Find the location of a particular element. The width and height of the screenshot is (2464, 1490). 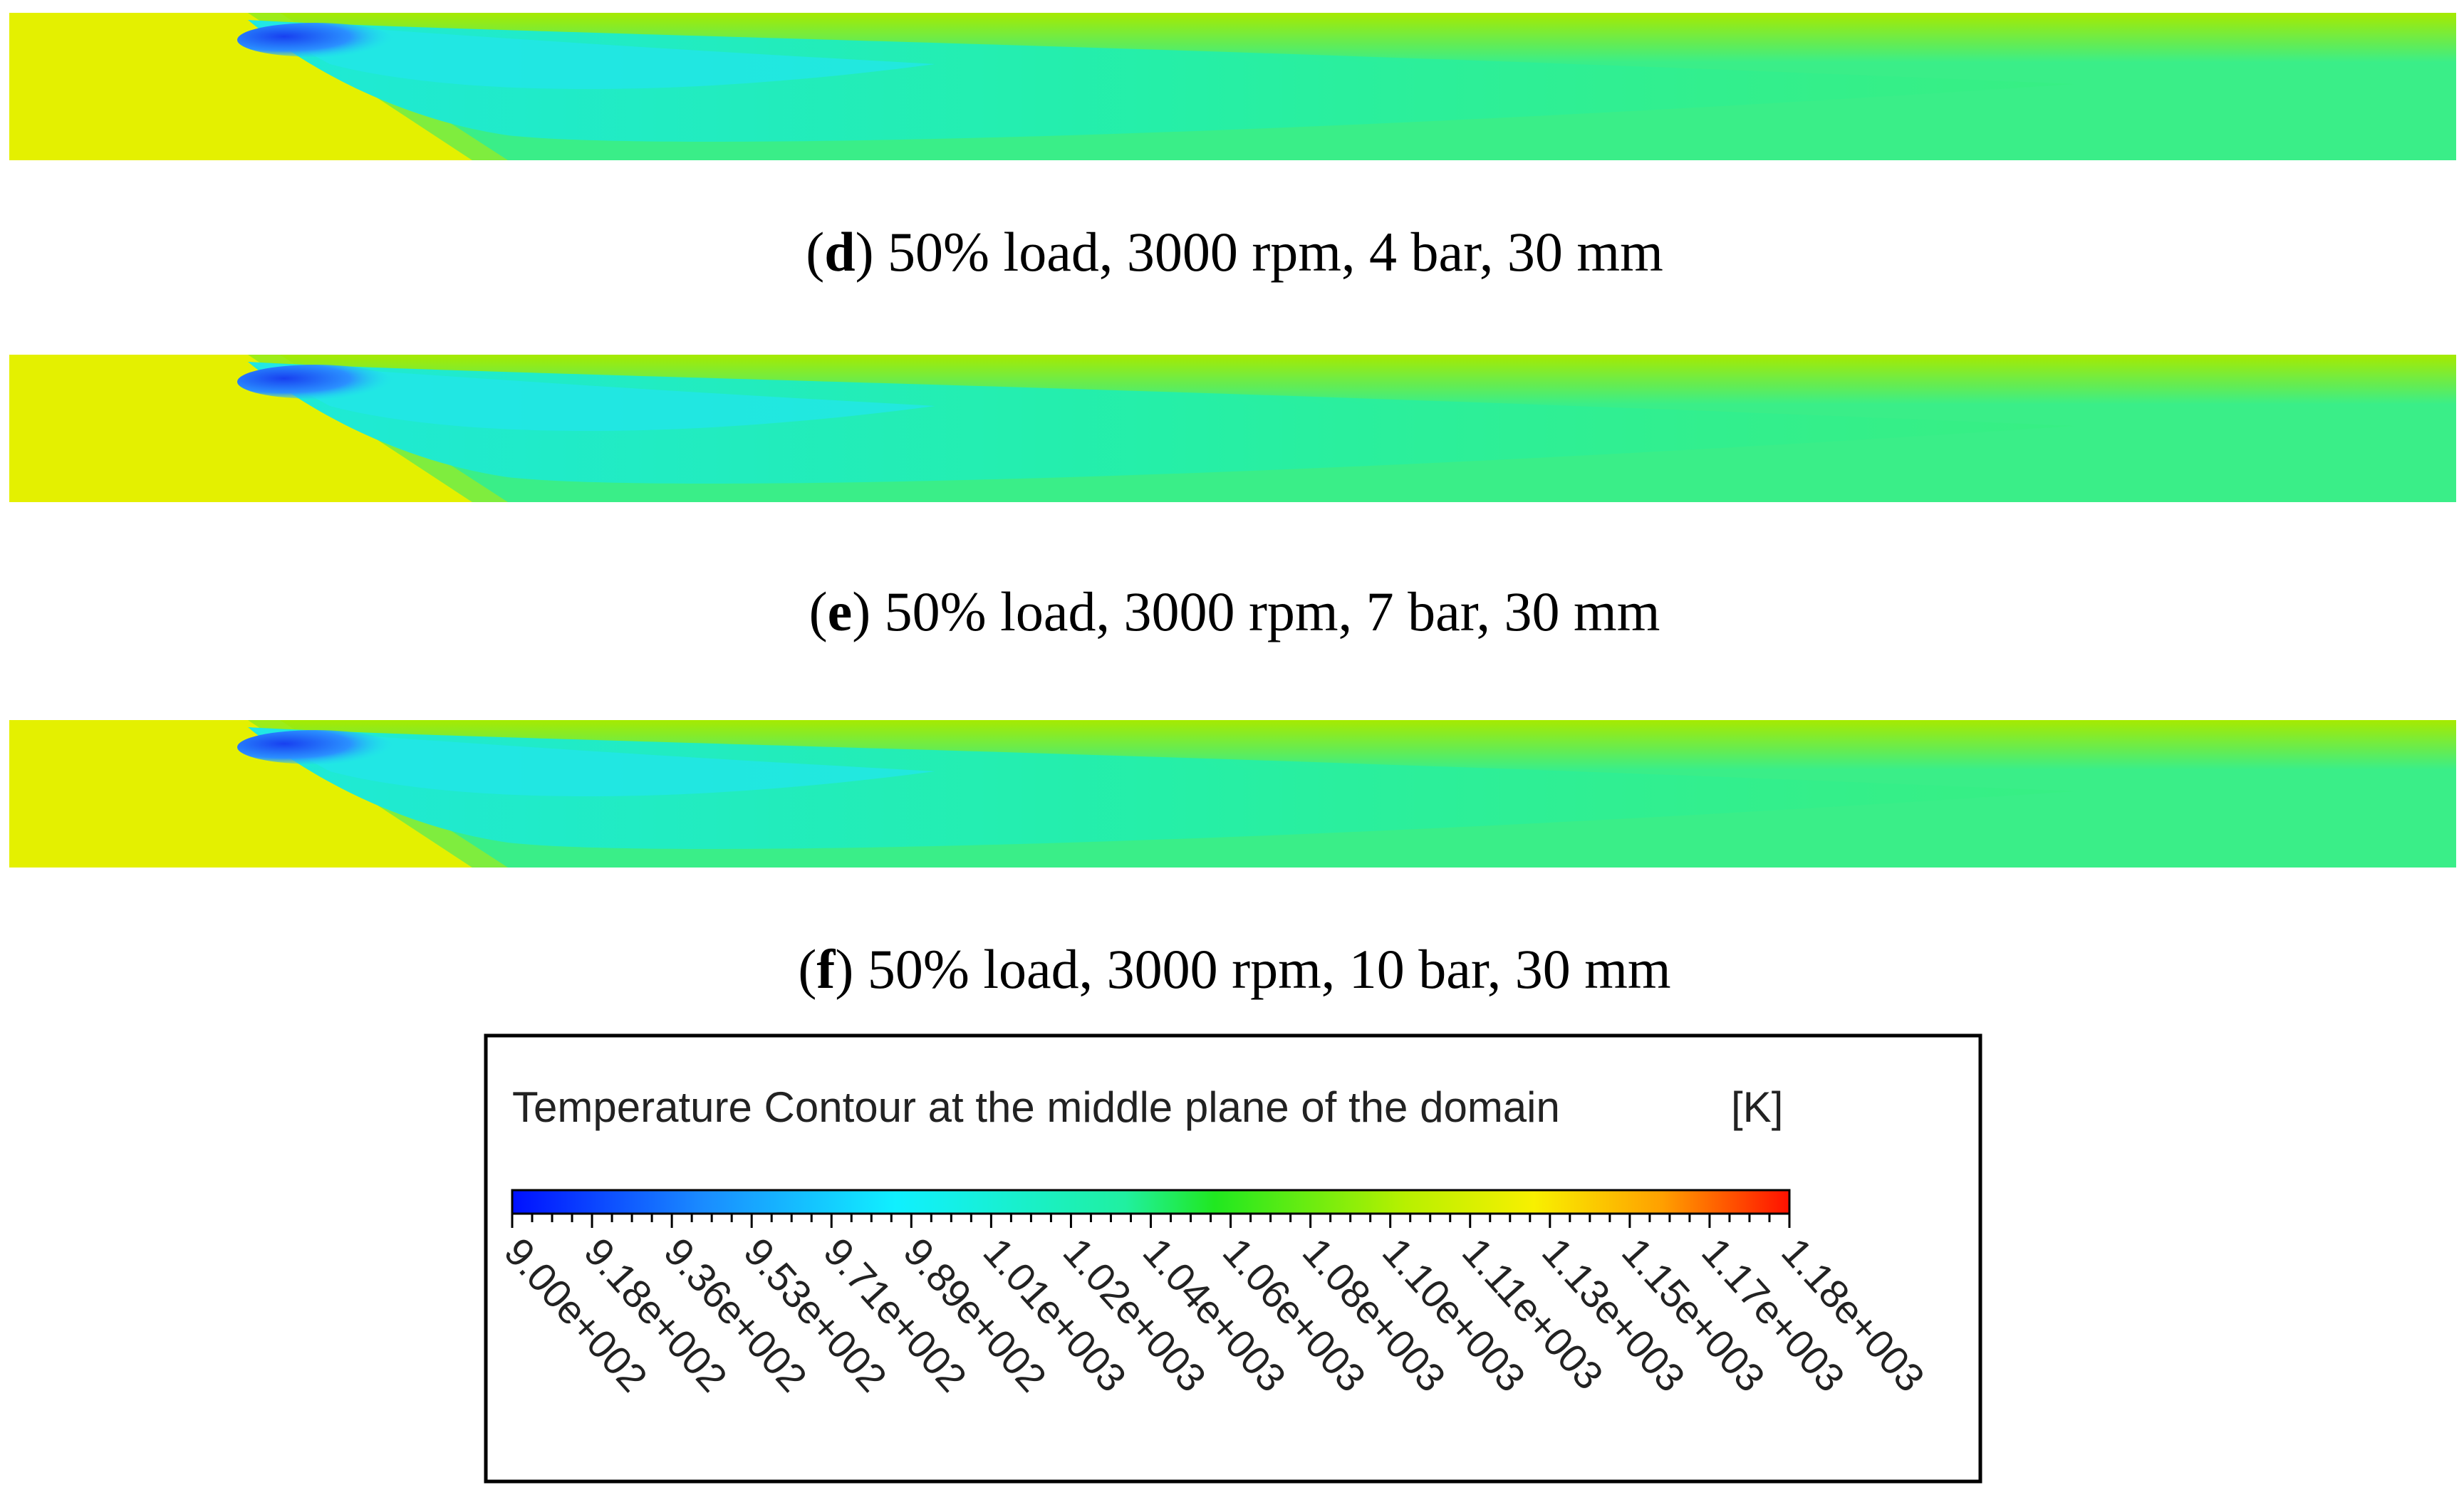

colorbar is located at coordinates (1151, 1202).